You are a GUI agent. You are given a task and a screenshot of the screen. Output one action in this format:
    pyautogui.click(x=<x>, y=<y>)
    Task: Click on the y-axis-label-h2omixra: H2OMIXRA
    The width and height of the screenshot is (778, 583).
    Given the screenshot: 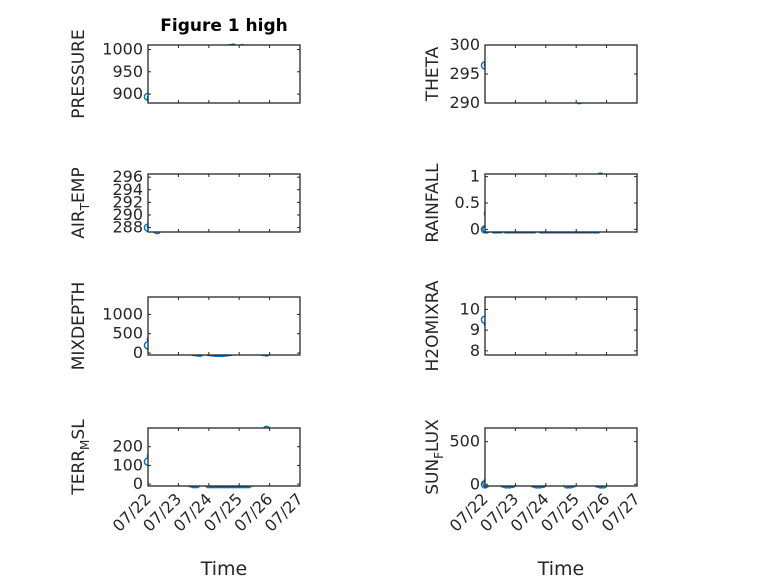 What is the action you would take?
    pyautogui.click(x=433, y=325)
    